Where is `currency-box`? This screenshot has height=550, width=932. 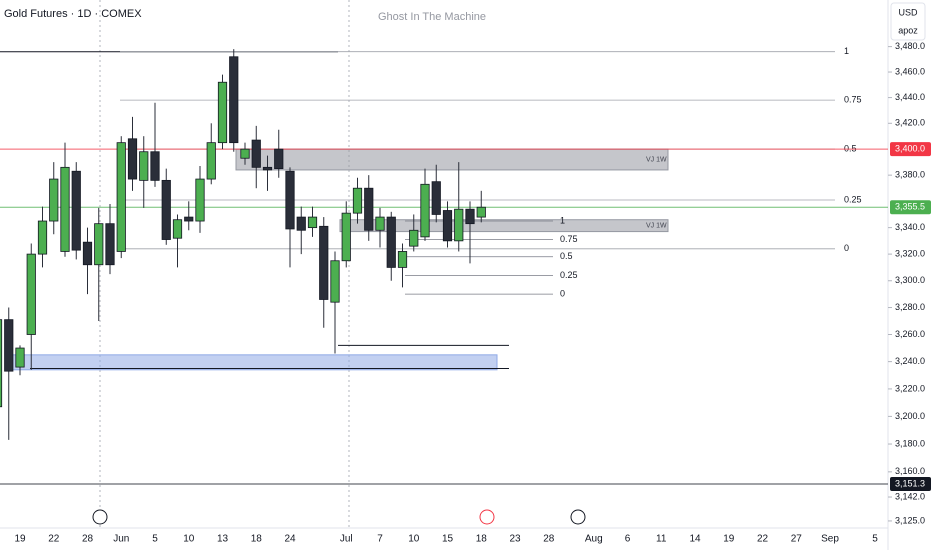 currency-box is located at coordinates (908, 21).